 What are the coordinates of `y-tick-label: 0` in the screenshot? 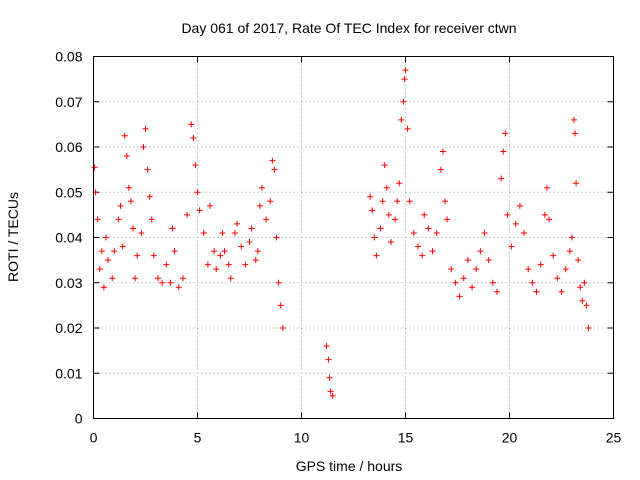 It's located at (79, 419).